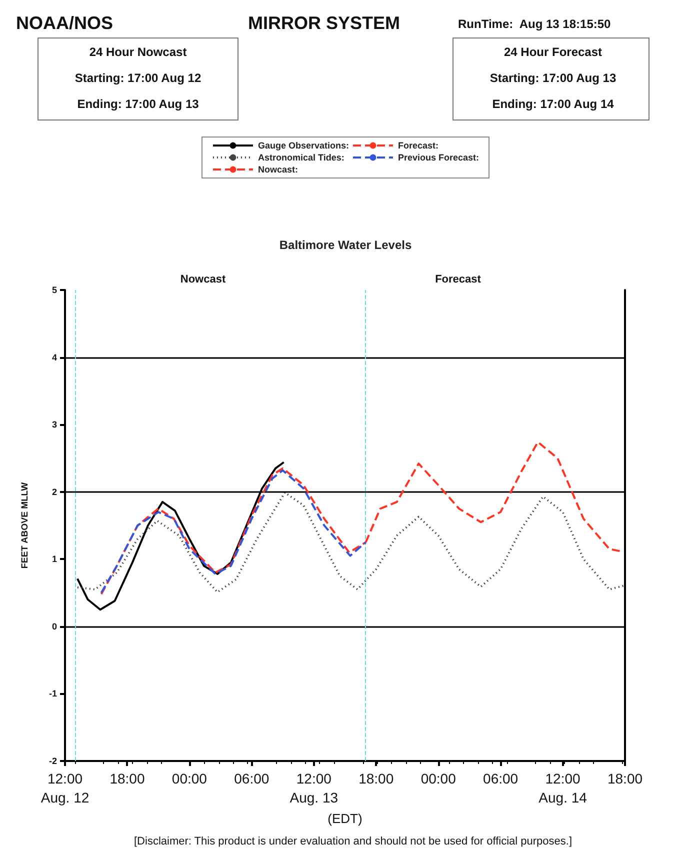  Describe the element at coordinates (138, 104) in the screenshot. I see `text: Ending: 17:00 Aug 13` at that location.